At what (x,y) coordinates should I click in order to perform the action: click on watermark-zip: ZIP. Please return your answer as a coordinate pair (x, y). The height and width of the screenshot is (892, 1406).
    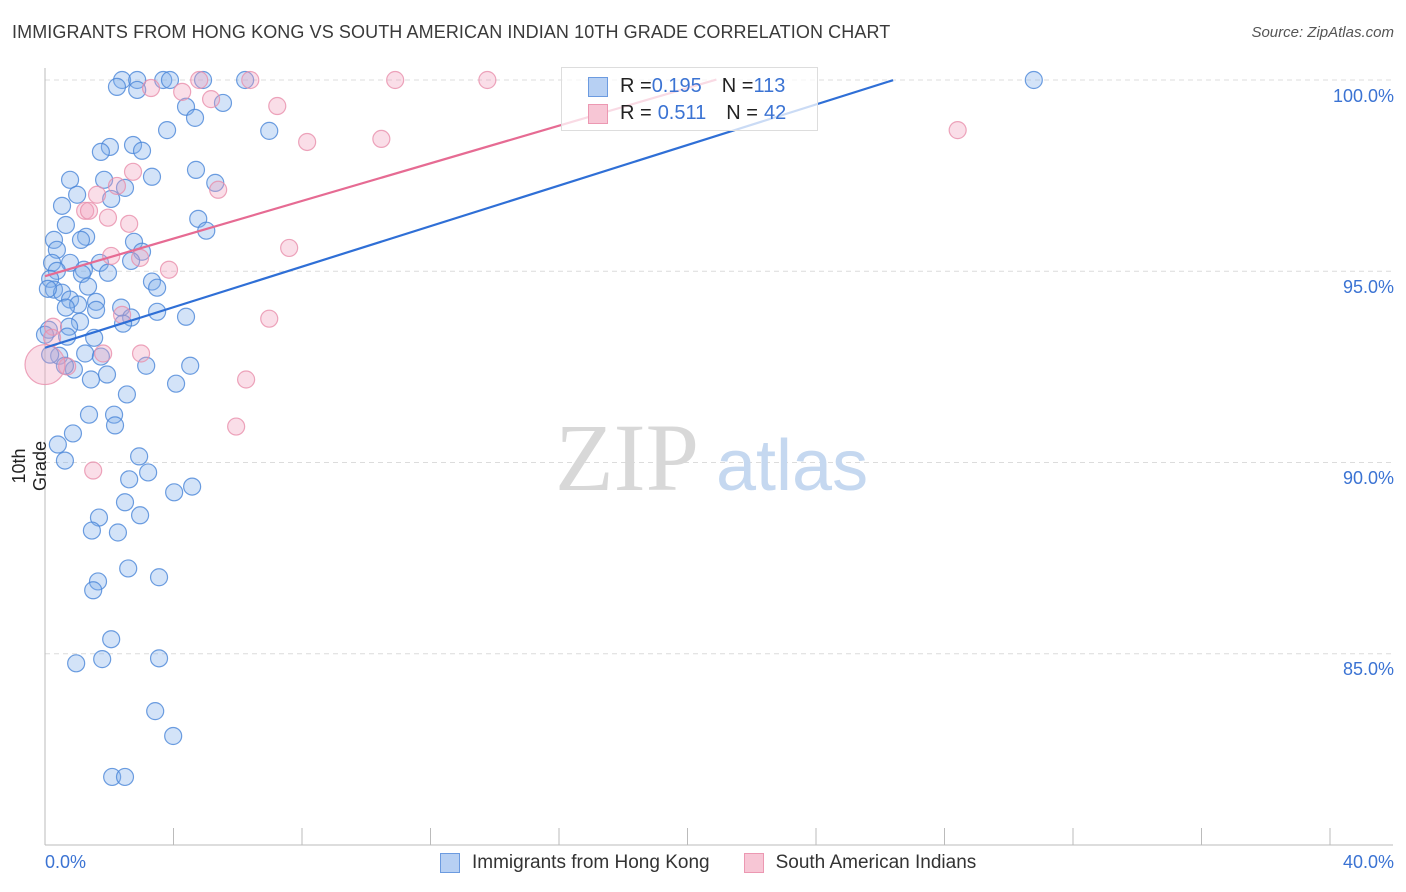
    Looking at the image, I should click on (627, 457).